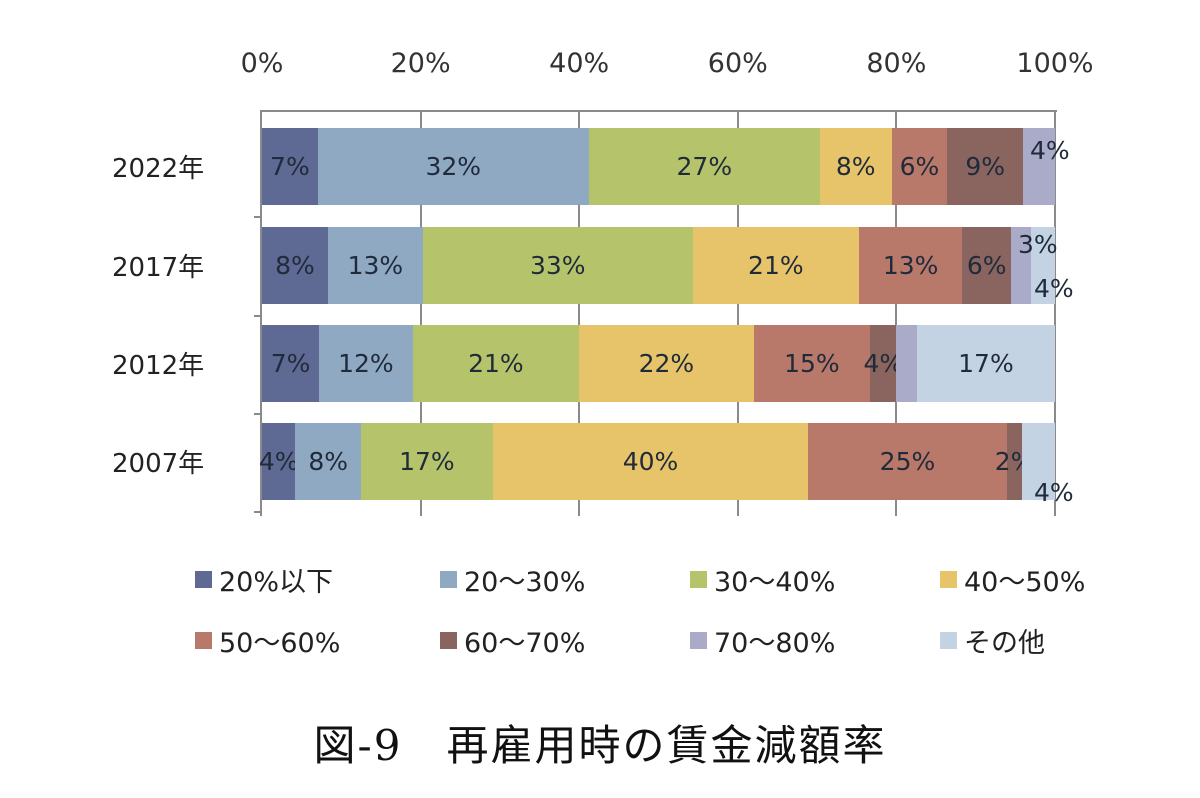 This screenshot has height=798, width=1200. Describe the element at coordinates (775, 582) in the screenshot. I see `legend-label: 30〜40%` at that location.